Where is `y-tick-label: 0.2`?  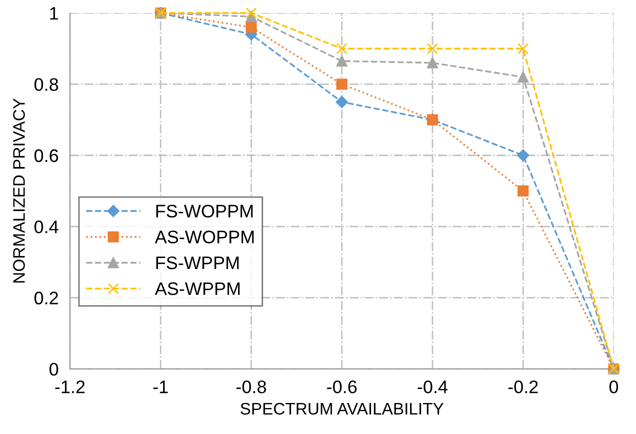
y-tick-label: 0.2 is located at coordinates (46, 298).